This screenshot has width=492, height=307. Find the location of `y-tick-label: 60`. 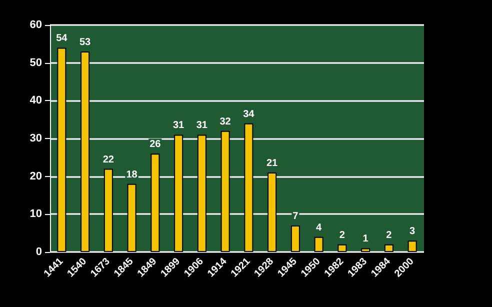

y-tick-label: 60 is located at coordinates (36, 25).